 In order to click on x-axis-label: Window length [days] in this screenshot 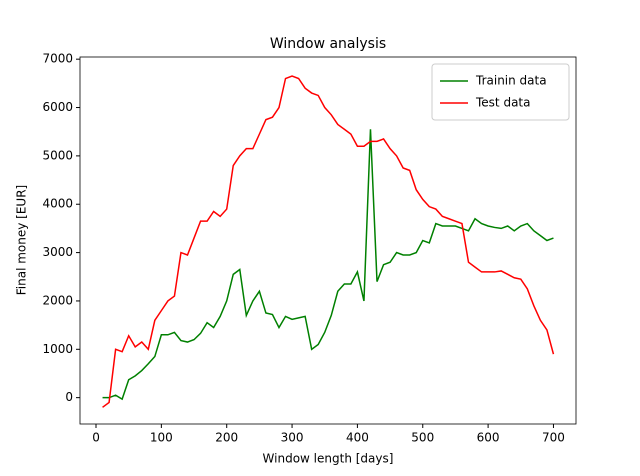, I will do `click(328, 459)`.